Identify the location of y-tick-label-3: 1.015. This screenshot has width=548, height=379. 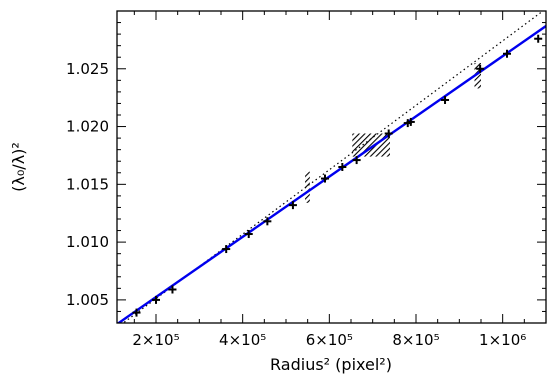
(87, 184).